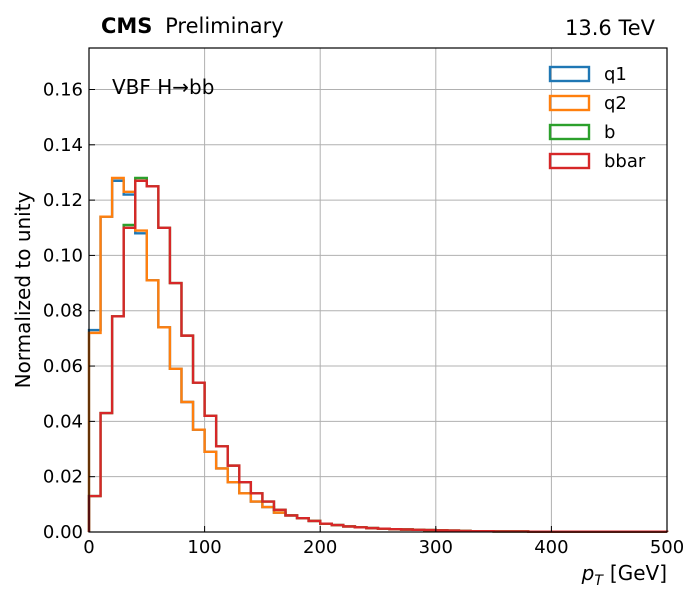  I want to click on x-axis-label: pT [GeV], so click(624, 575).